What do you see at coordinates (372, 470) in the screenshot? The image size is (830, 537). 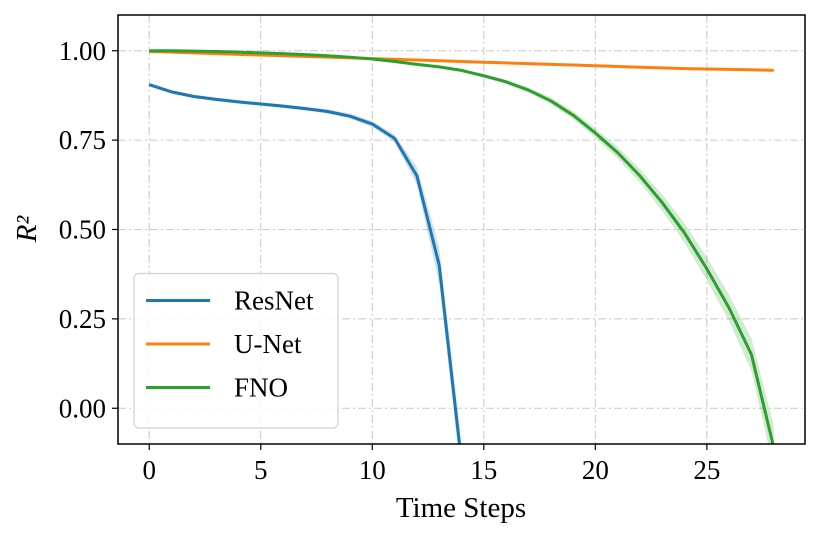 I see `x-tick-label: 10` at bounding box center [372, 470].